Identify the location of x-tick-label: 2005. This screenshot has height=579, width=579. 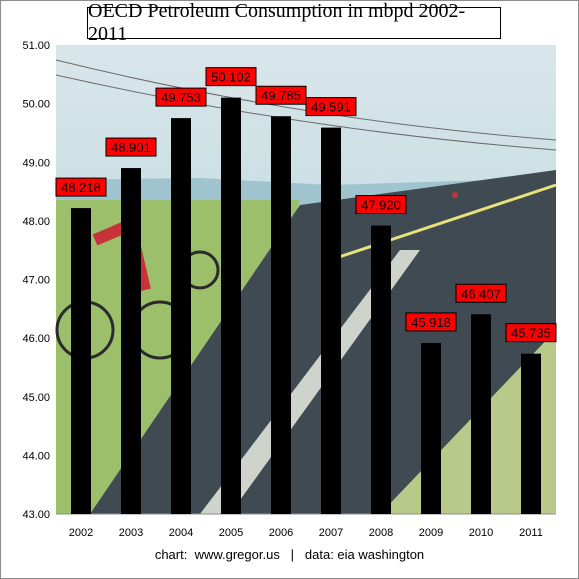
(231, 533).